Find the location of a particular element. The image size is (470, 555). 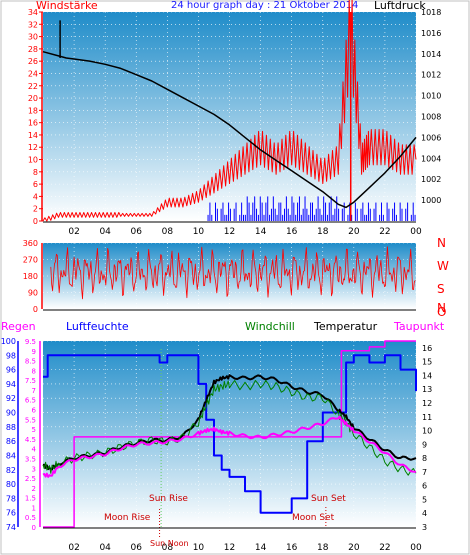

direction-label: W is located at coordinates (443, 266).